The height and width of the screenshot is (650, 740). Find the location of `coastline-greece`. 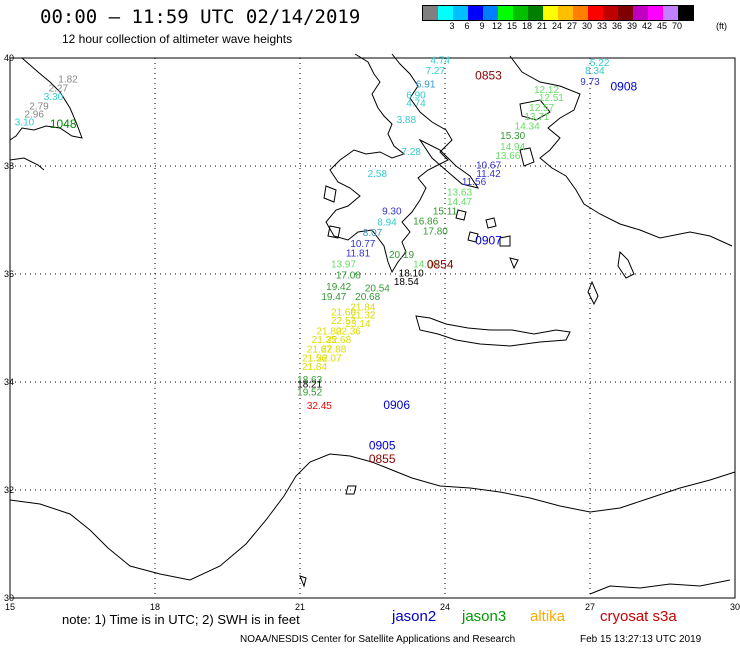

coastline-greece is located at coordinates (389, 163).